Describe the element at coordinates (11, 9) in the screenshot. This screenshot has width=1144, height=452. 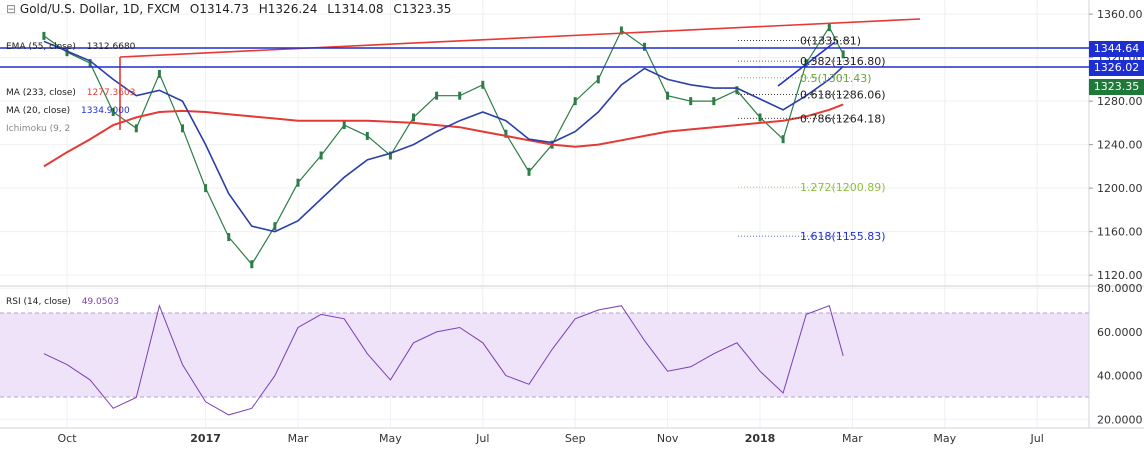
I see `legend-toggle-icon: ⊟` at that location.